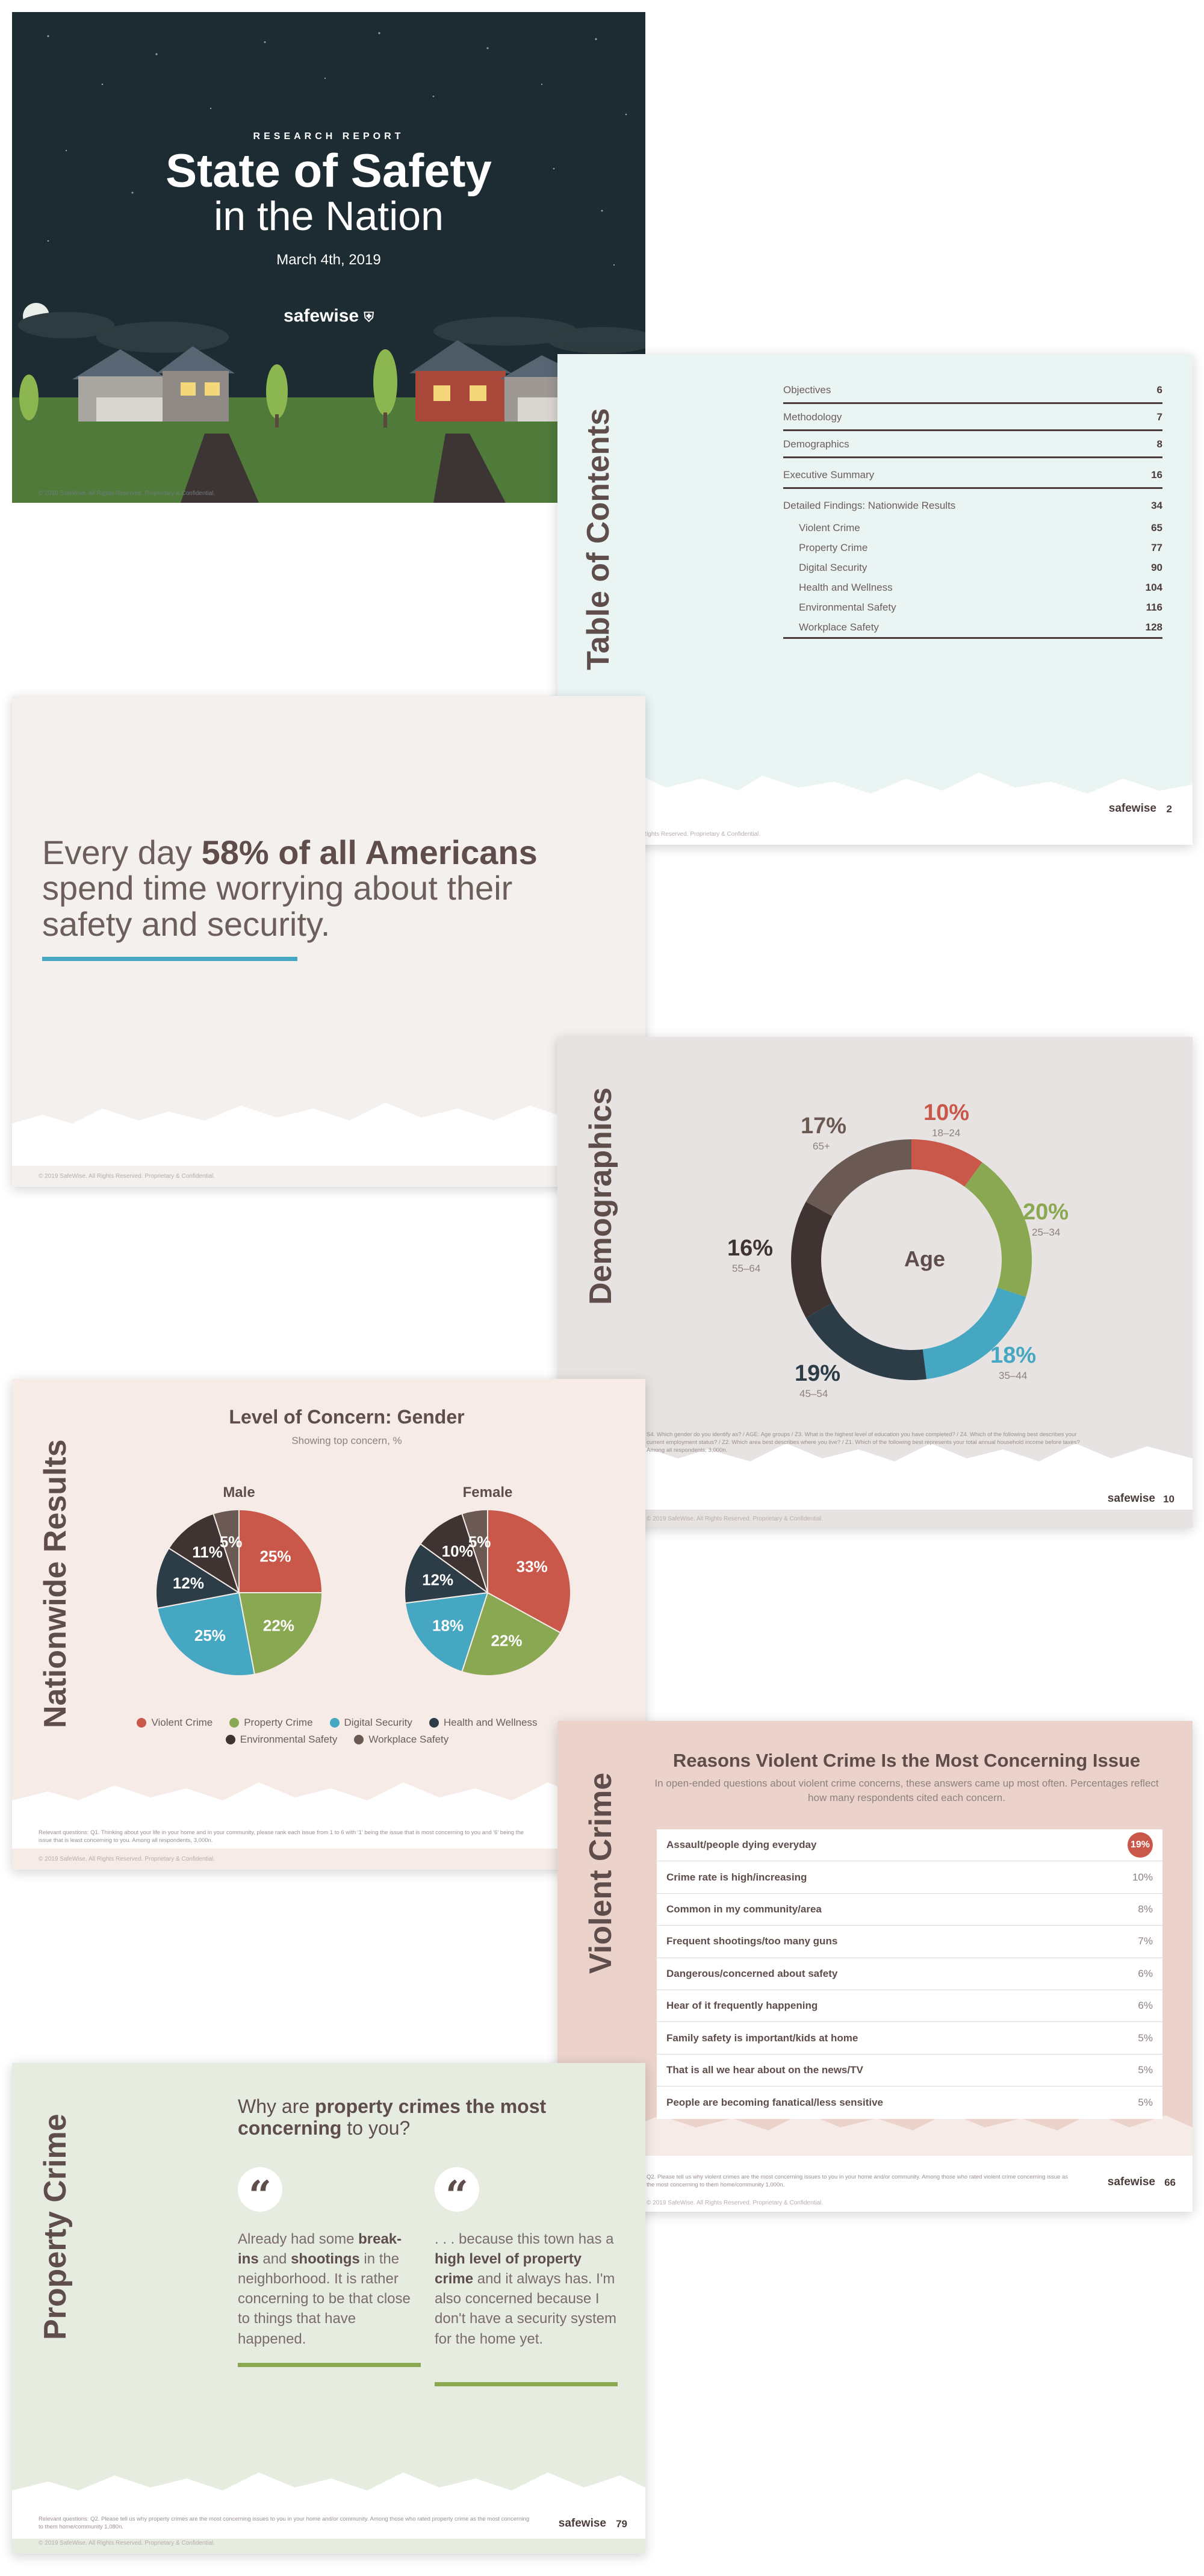  Describe the element at coordinates (378, 1723) in the screenshot. I see `legend-label: Digital Security` at that location.